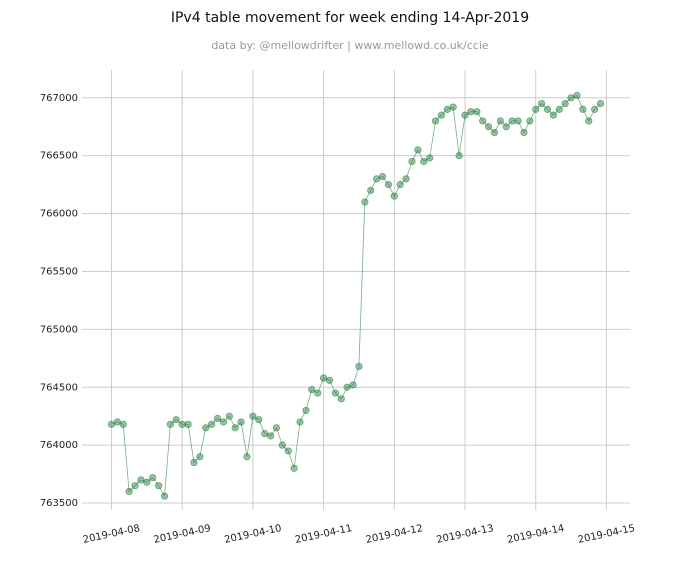 The image size is (700, 587). What do you see at coordinates (606, 534) in the screenshot?
I see `x-tick-label: 2019-04-15` at bounding box center [606, 534].